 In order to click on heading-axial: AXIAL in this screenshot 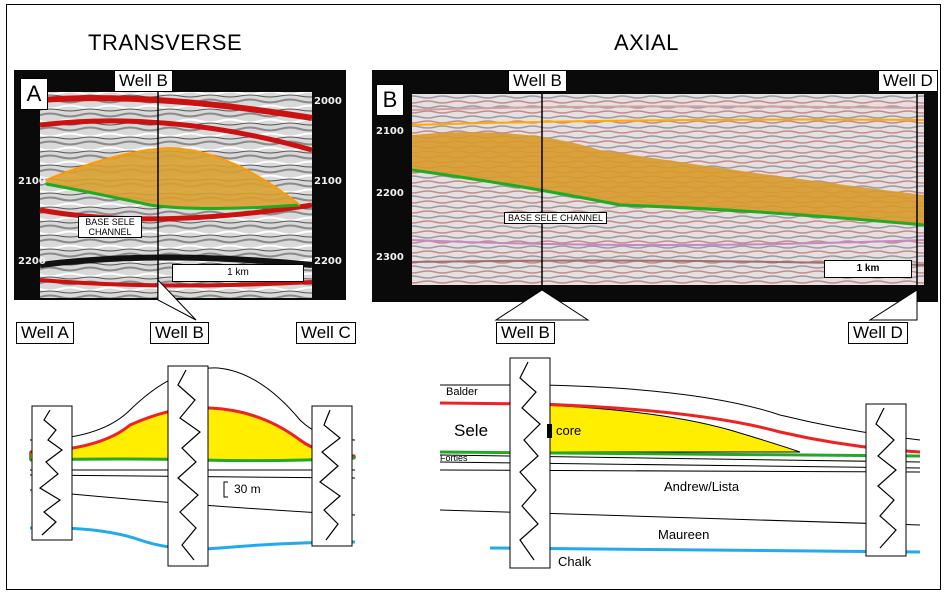, I will do `click(646, 42)`.